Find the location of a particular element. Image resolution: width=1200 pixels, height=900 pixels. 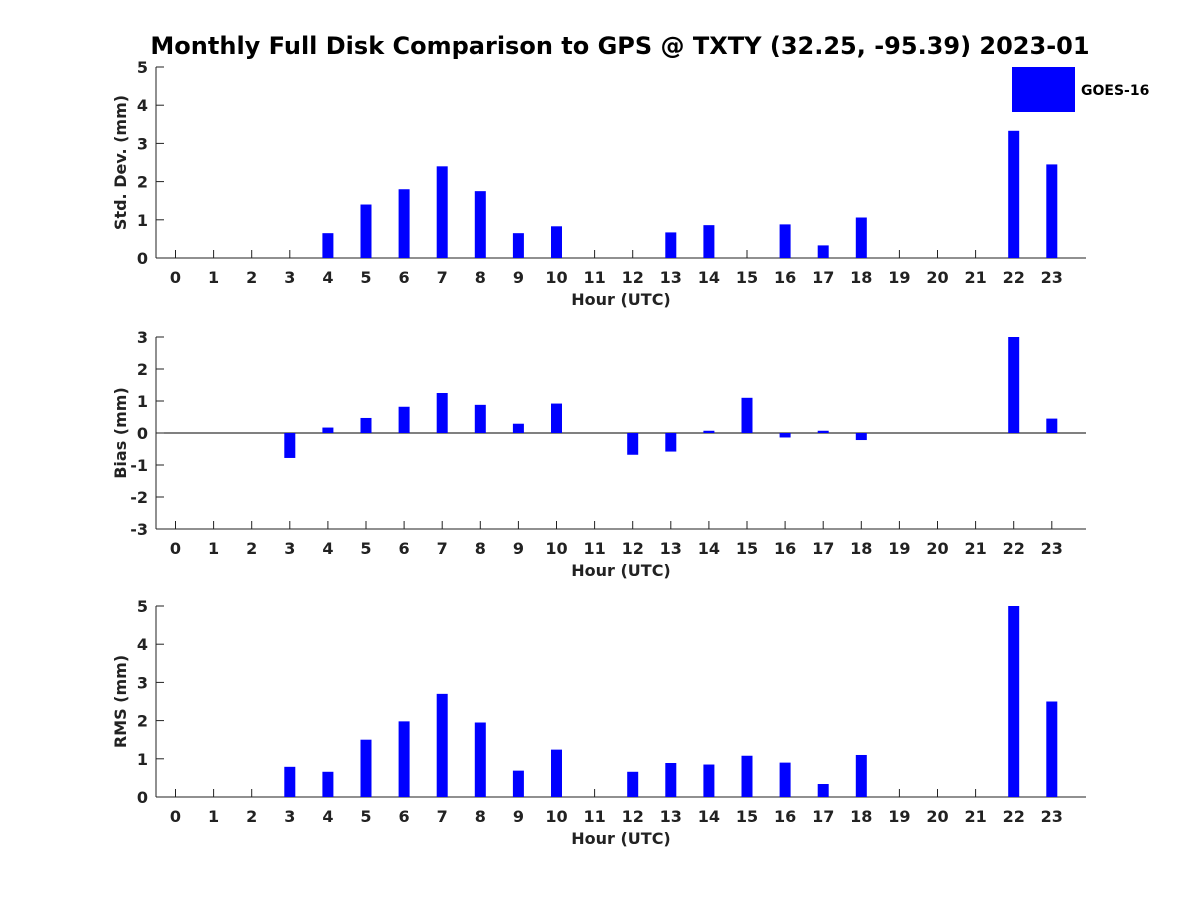

std-dev-y-tick-label: 1 is located at coordinates (142, 220).